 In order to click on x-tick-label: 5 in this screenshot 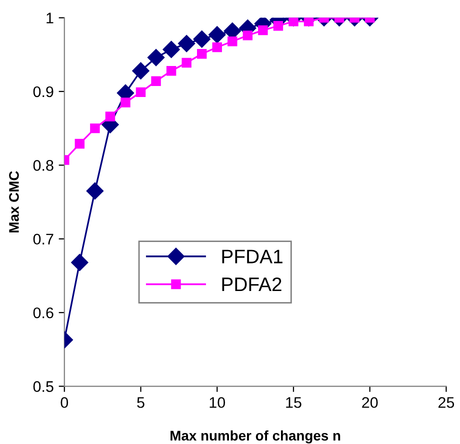, I will do `click(140, 402)`.